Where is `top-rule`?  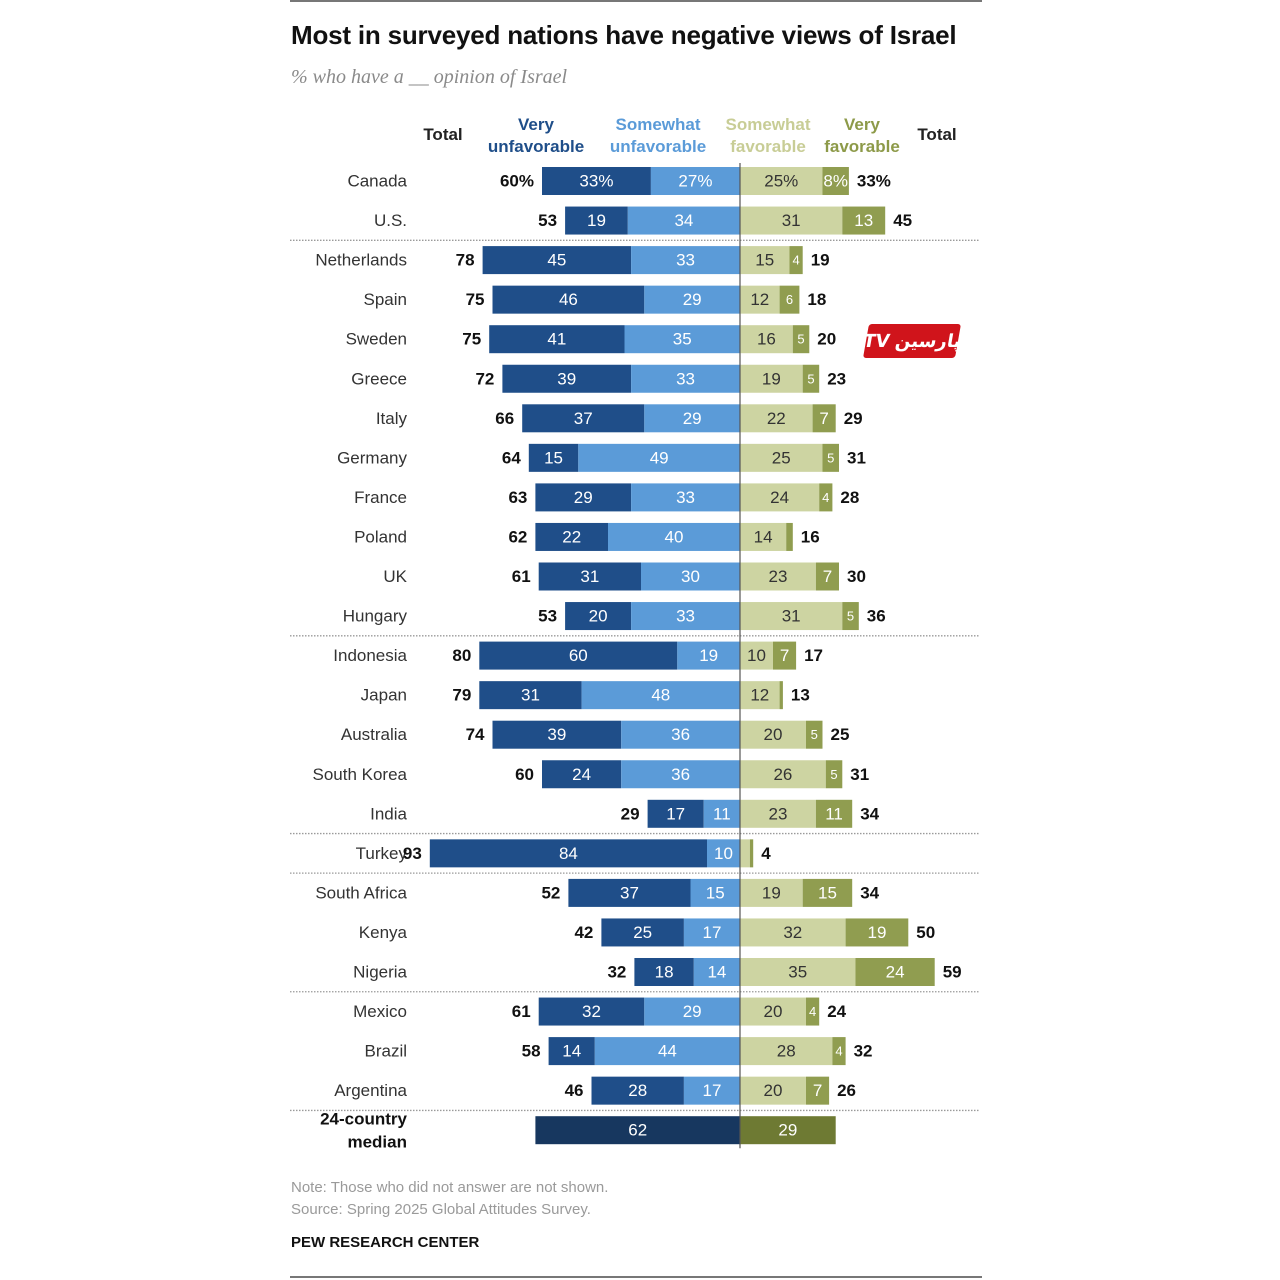
top-rule is located at coordinates (636, 1).